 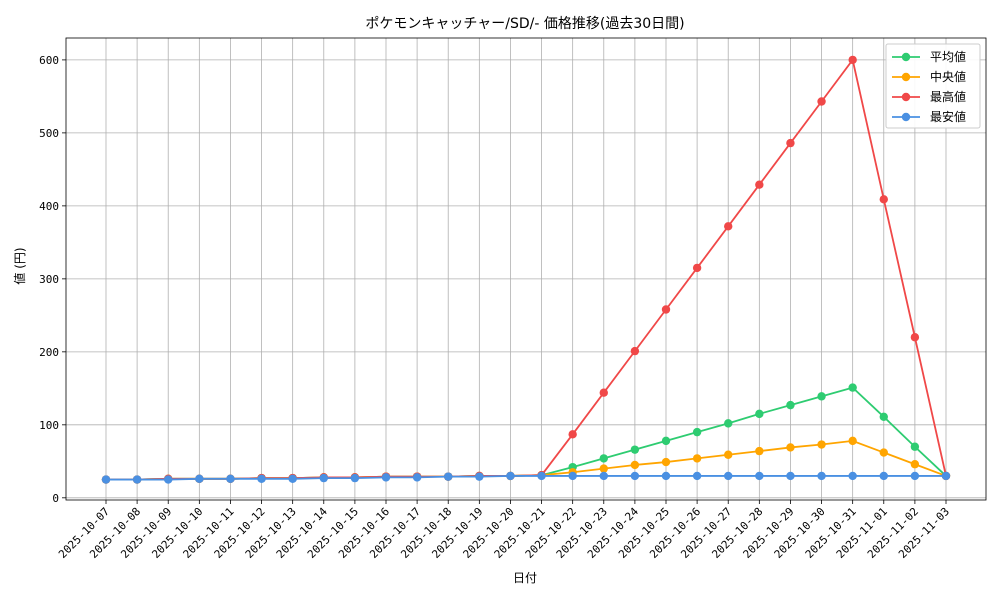 I want to click on x-axis-label: 日付, so click(x=525, y=578).